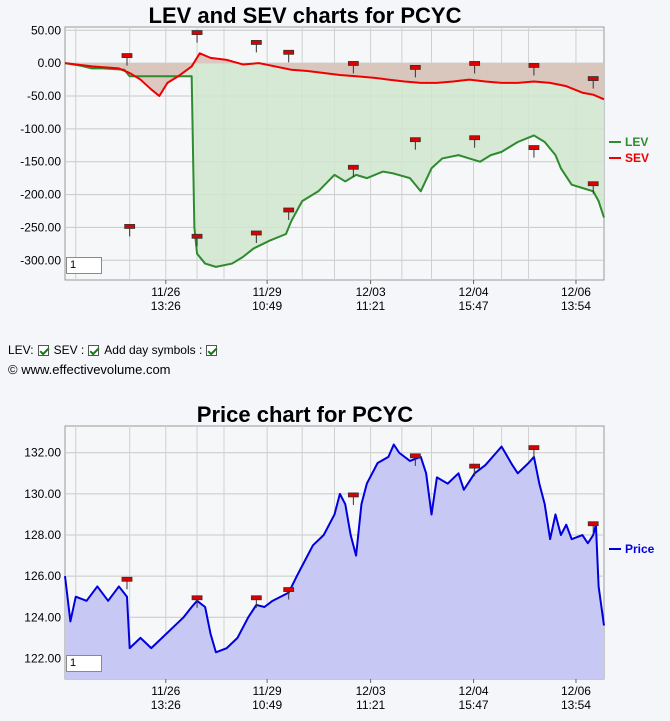 The height and width of the screenshot is (721, 670). I want to click on sev-series-line, so click(334, 76).